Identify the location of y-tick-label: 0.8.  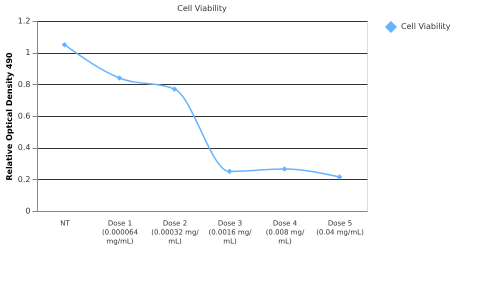
(24, 84).